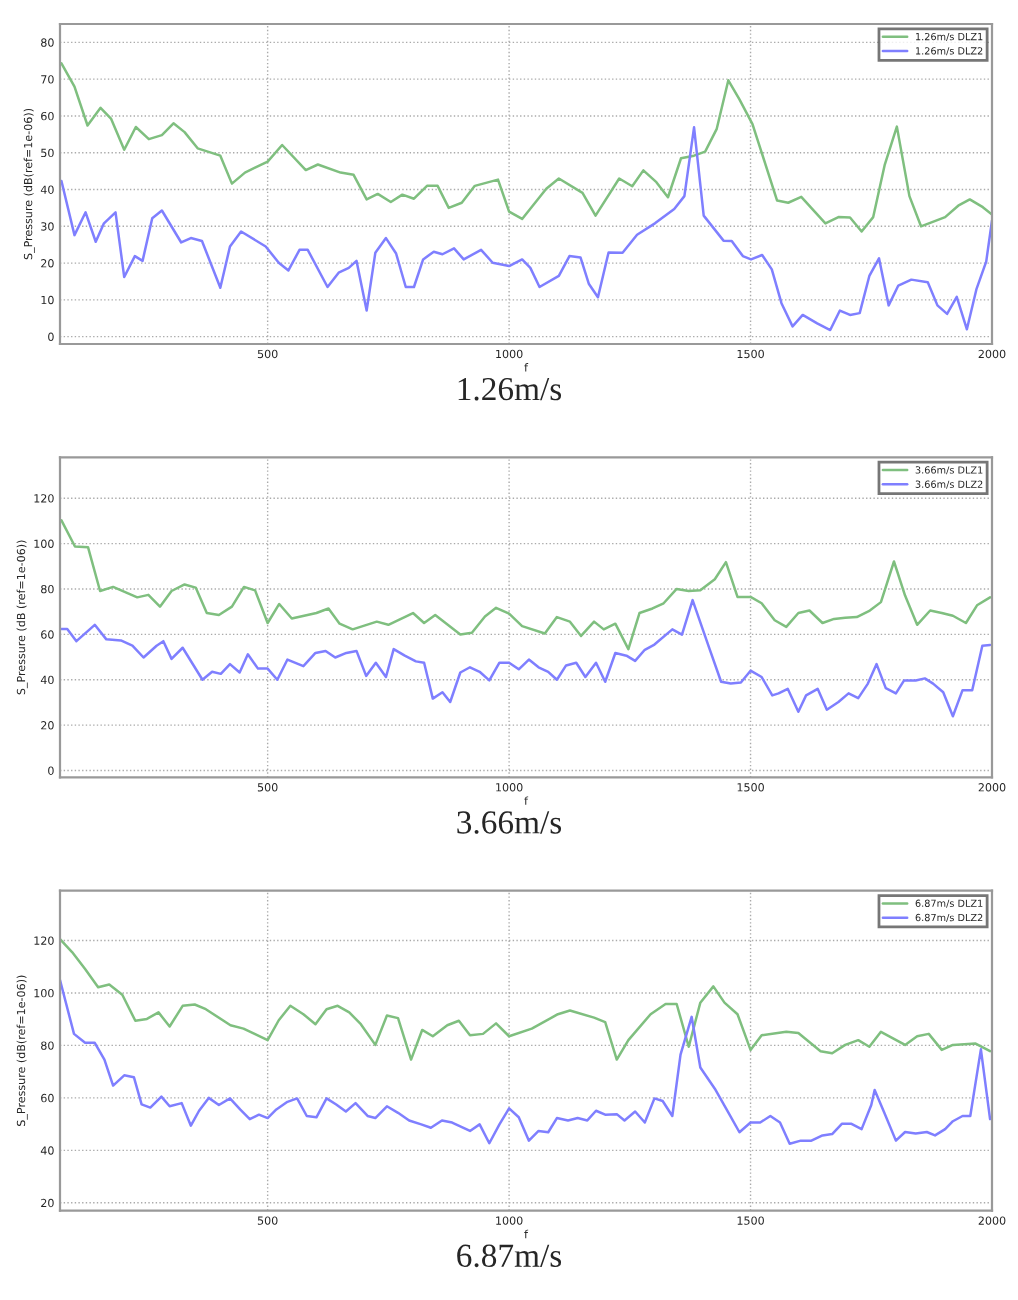 This screenshot has width=1018, height=1300. What do you see at coordinates (510, 389) in the screenshot?
I see `text: 1.26m/s` at bounding box center [510, 389].